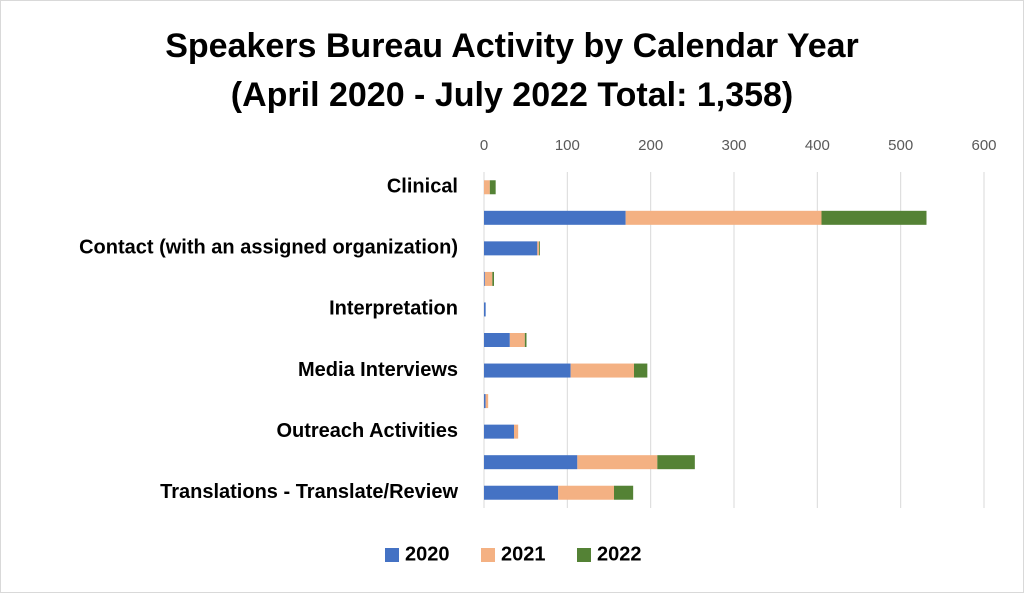 This screenshot has height=593, width=1024. I want to click on y-tick-label: Translations - Translate/Review, so click(309, 492).